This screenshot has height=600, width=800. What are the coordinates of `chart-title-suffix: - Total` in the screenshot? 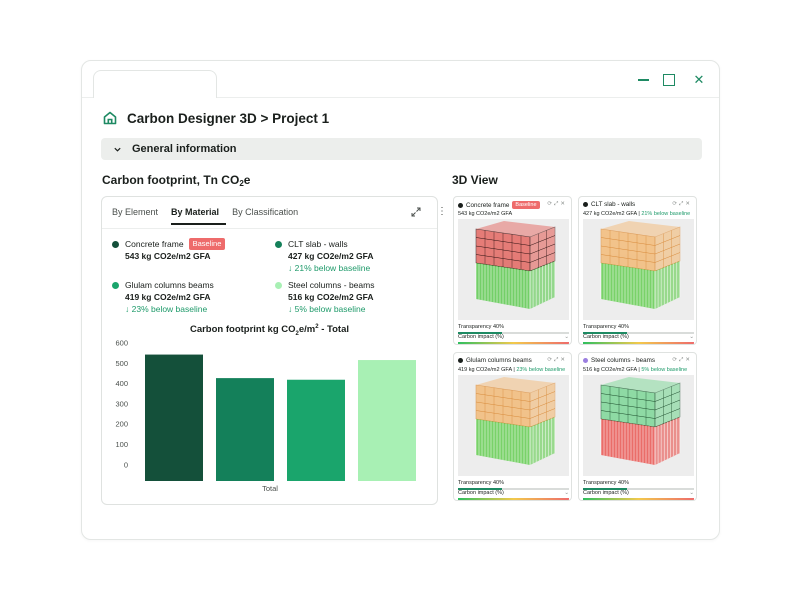 It's located at (334, 330).